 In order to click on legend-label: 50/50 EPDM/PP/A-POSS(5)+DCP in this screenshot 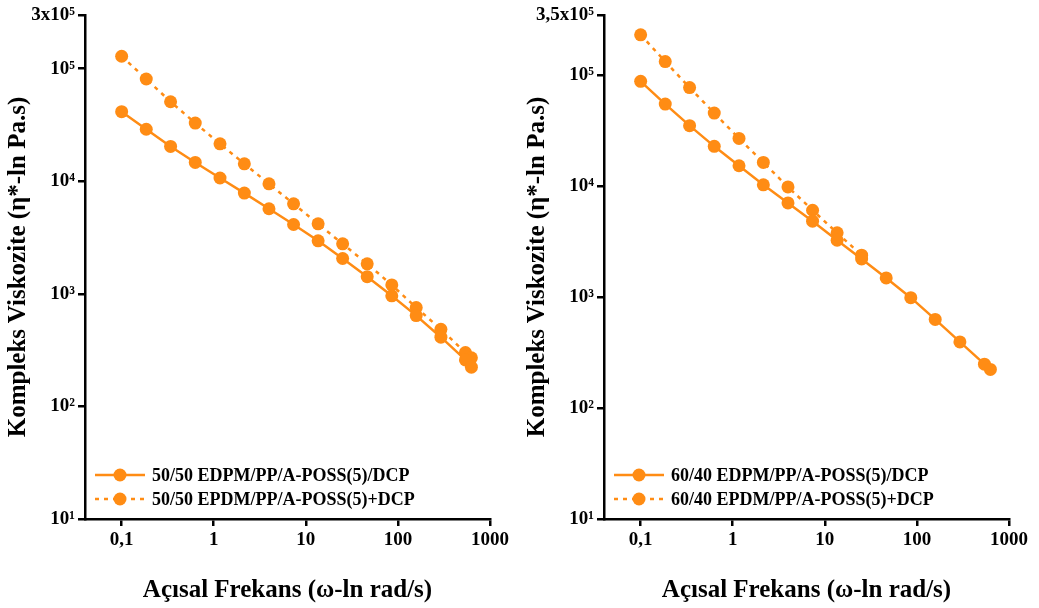, I will do `click(283, 499)`.